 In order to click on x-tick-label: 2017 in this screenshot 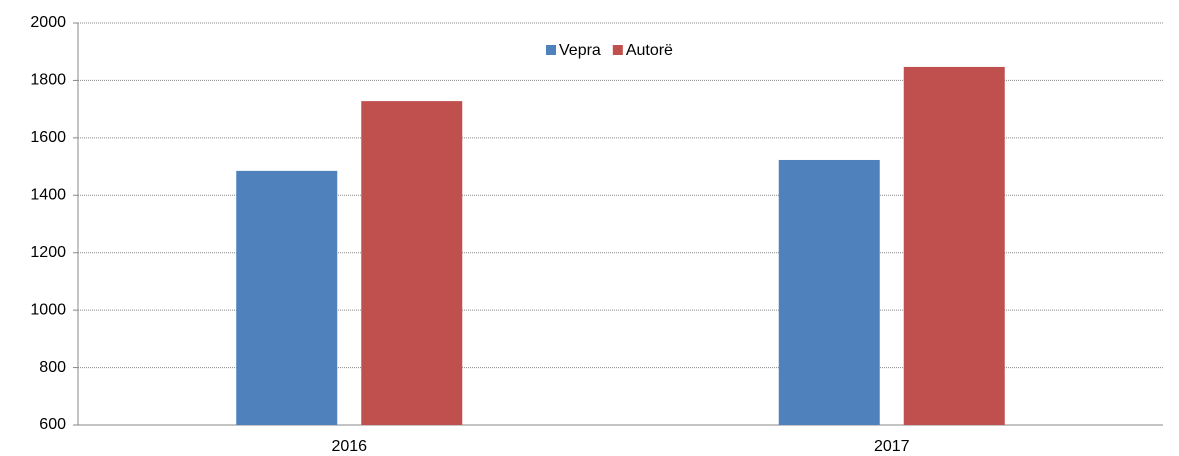, I will do `click(892, 446)`.